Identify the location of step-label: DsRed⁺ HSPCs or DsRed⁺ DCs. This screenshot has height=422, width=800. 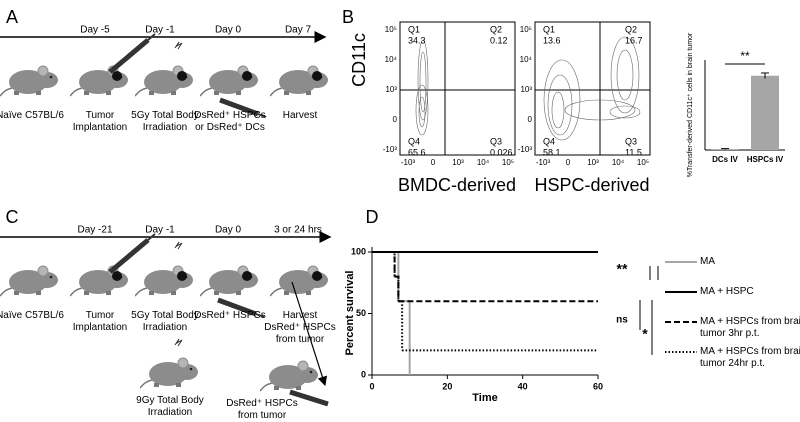
(230, 121).